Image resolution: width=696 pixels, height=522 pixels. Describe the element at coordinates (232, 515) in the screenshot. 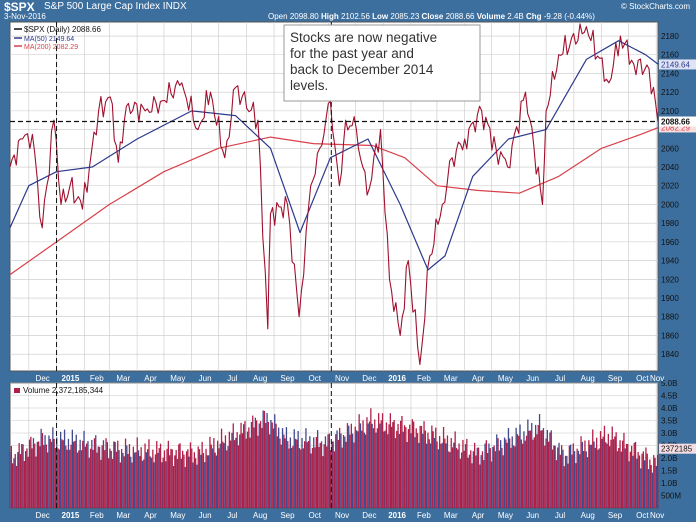

I see `time-tick-label-volume: Jul` at that location.